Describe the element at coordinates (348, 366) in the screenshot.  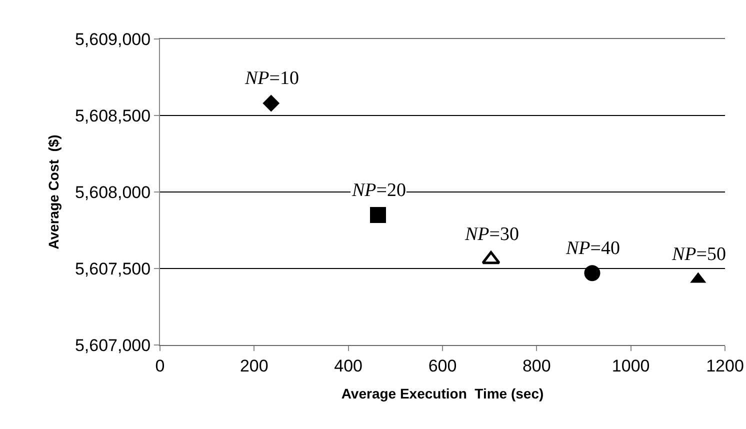
I see `x-tick-label: 400` at that location.